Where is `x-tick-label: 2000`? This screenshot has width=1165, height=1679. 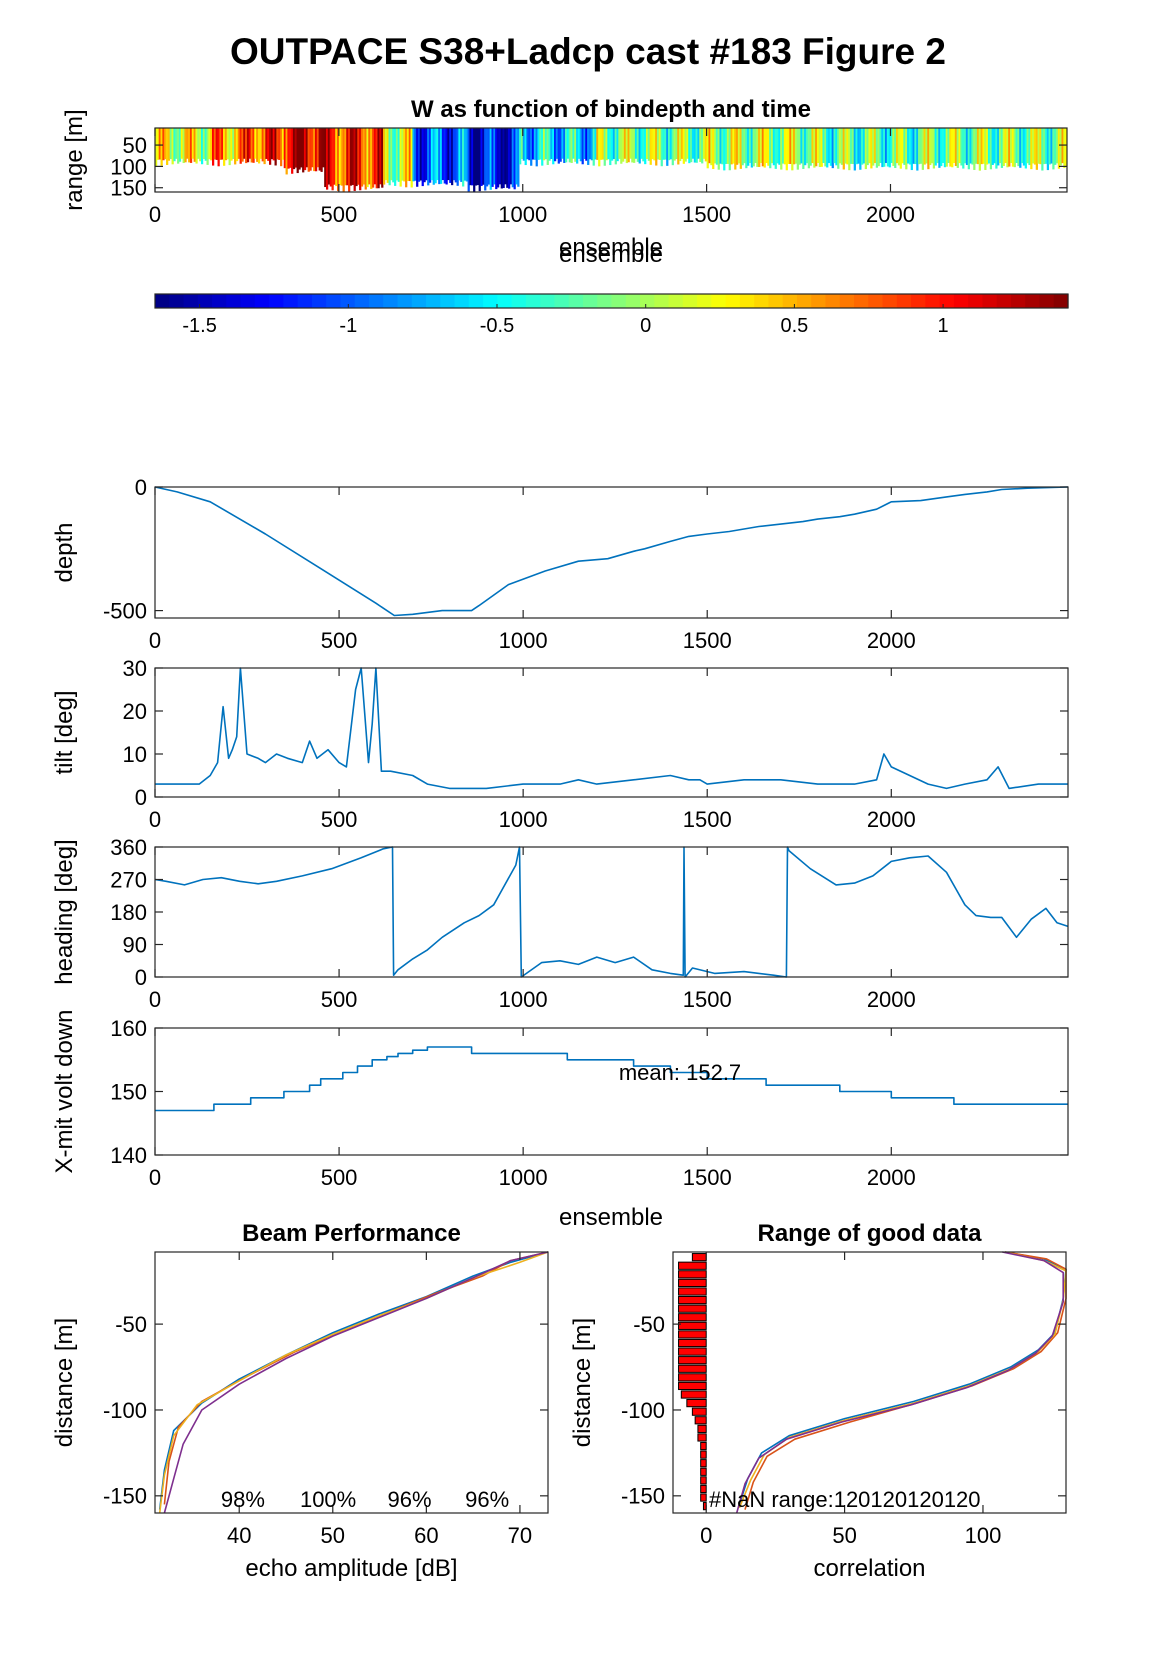
x-tick-label: 2000 is located at coordinates (891, 819).